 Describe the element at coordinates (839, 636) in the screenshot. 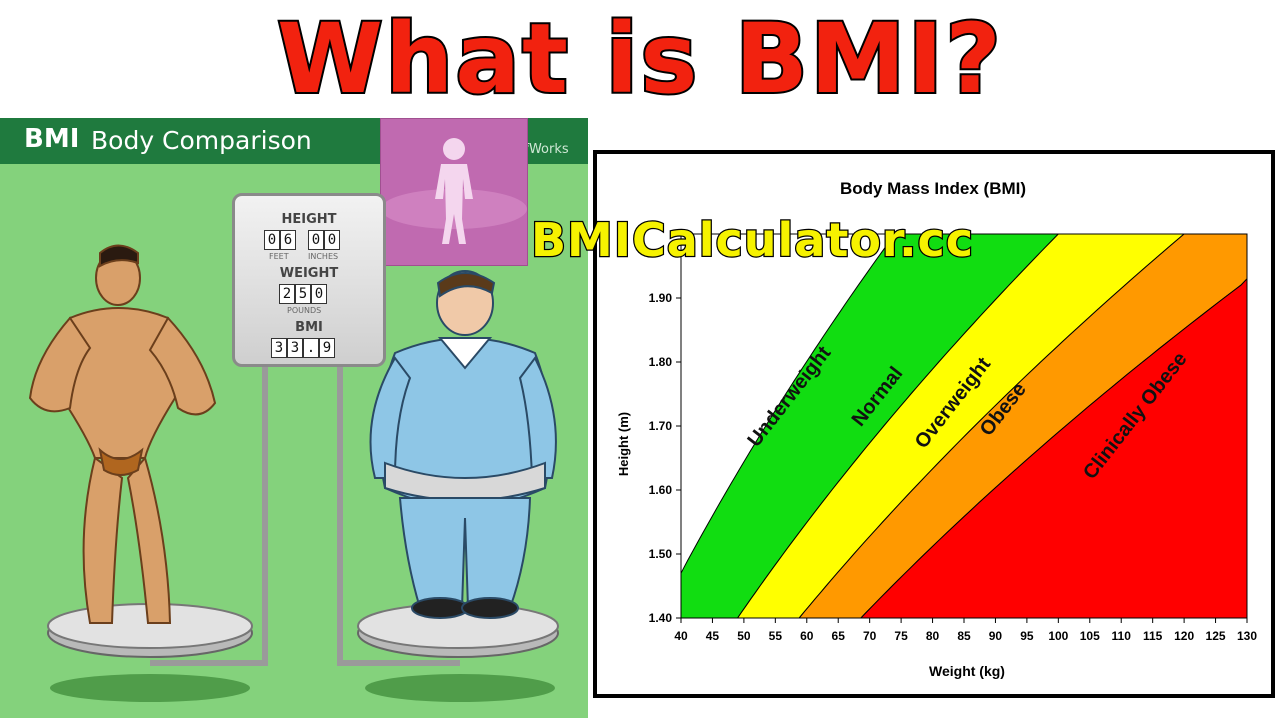

I see `x-tick-label: 65` at that location.